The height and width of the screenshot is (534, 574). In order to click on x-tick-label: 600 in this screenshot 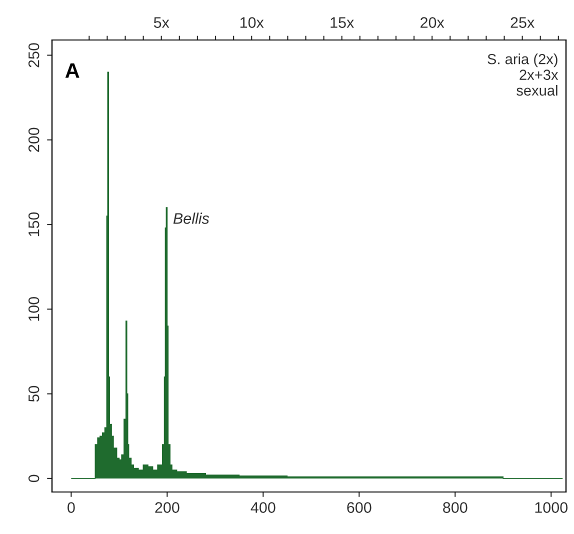, I will do `click(359, 507)`.